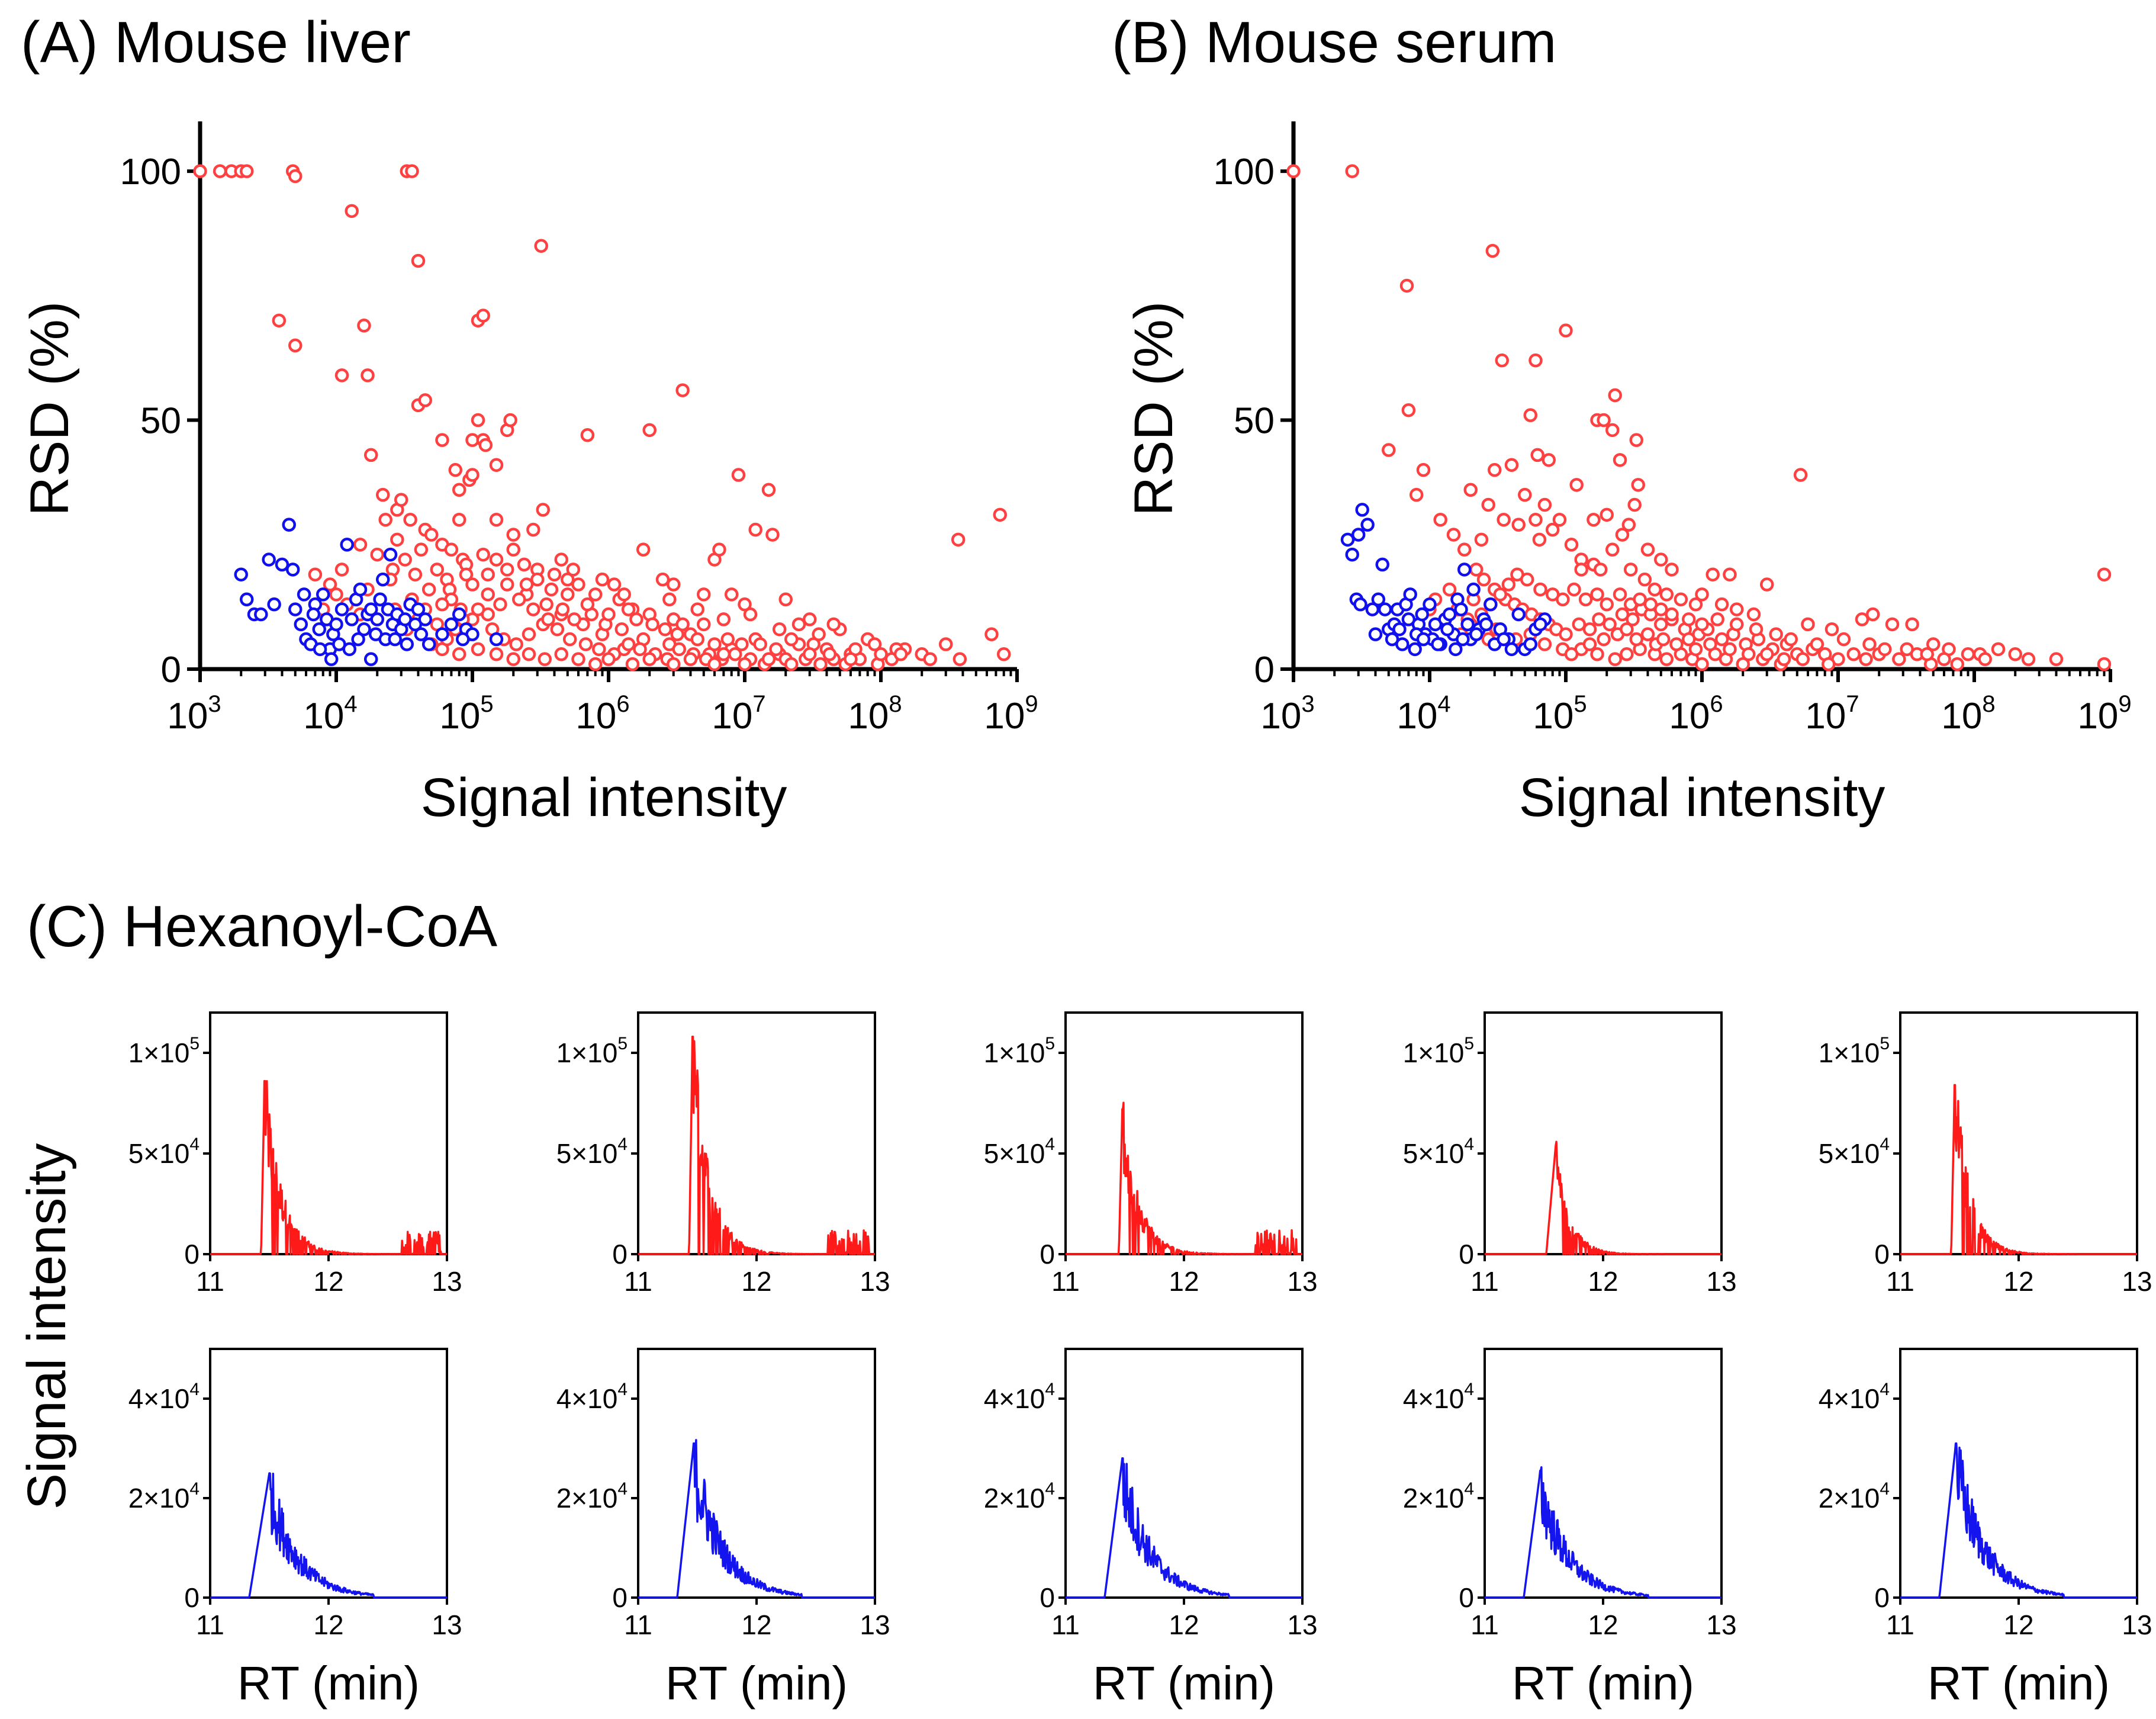  Describe the element at coordinates (1716, 704) in the screenshot. I see `tick-exponent: 6` at that location.